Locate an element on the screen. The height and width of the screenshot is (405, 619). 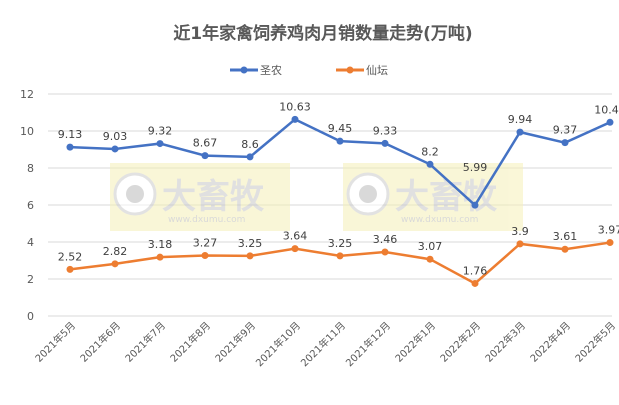
x-tick-label: 2021年8月 is located at coordinates (190, 342).